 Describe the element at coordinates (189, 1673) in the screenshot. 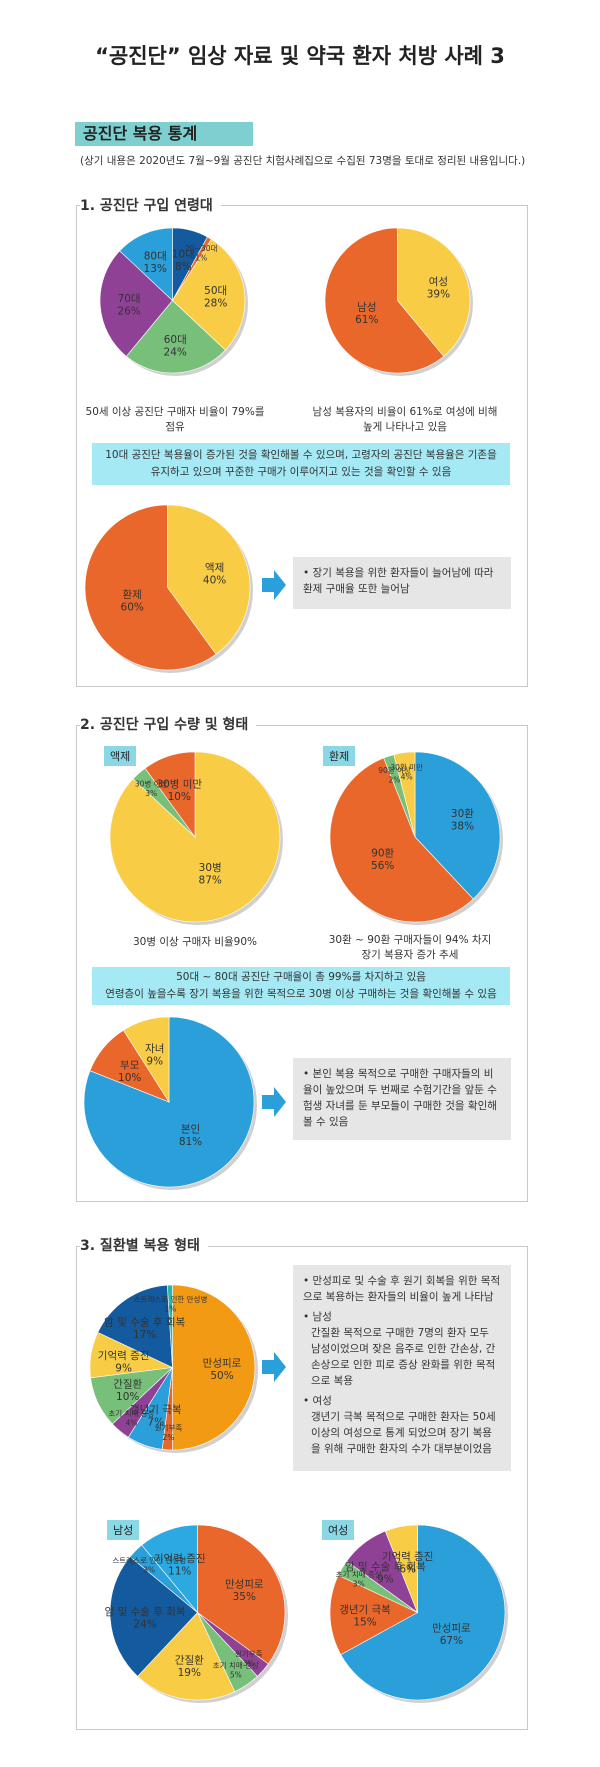

I see `slice-value-3: 19%` at that location.